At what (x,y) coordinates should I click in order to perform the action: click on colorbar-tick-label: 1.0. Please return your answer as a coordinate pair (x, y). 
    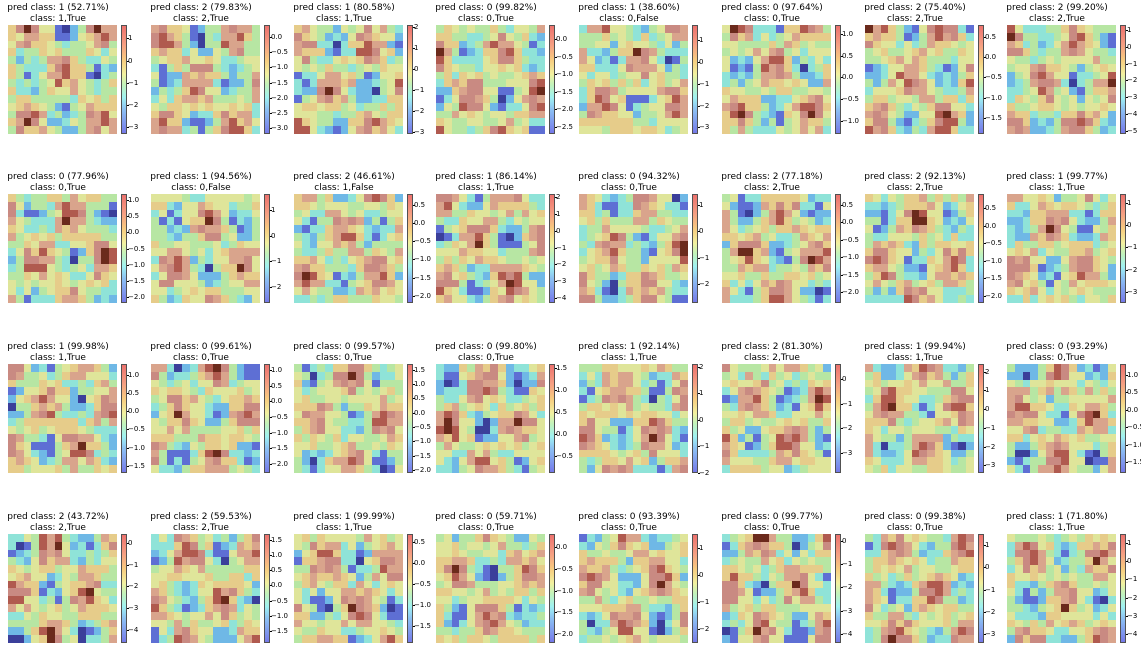
    Looking at the image, I should click on (1133, 375).